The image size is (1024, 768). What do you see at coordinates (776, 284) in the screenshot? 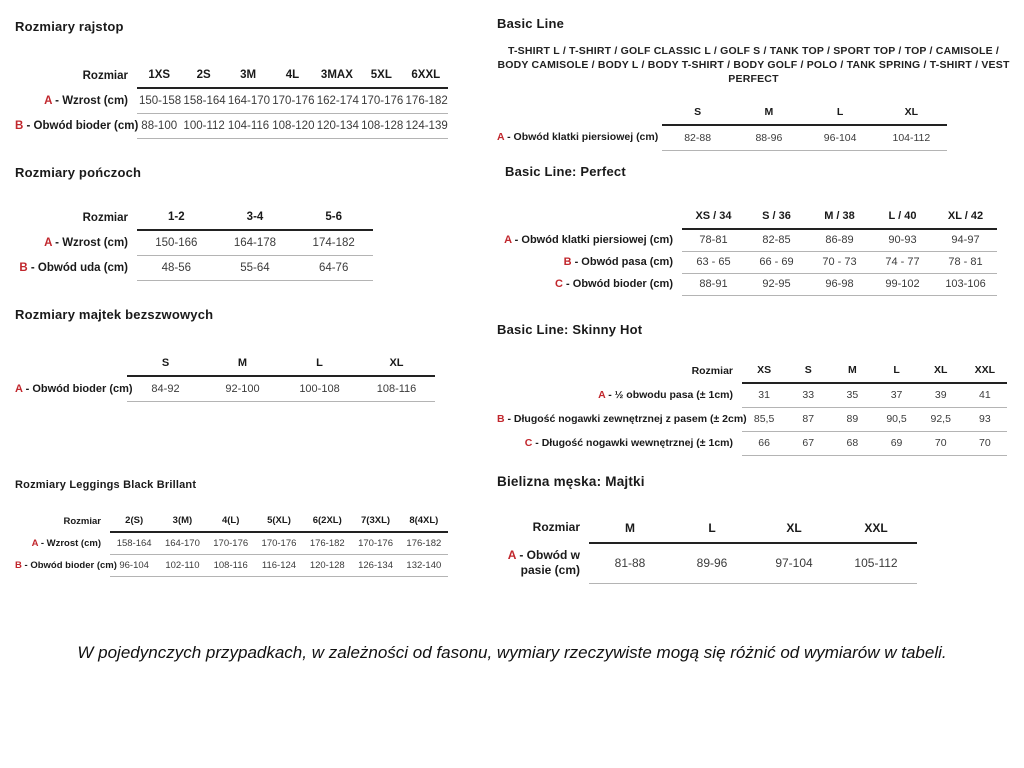
I see `measurement-value: 92-95` at bounding box center [776, 284].